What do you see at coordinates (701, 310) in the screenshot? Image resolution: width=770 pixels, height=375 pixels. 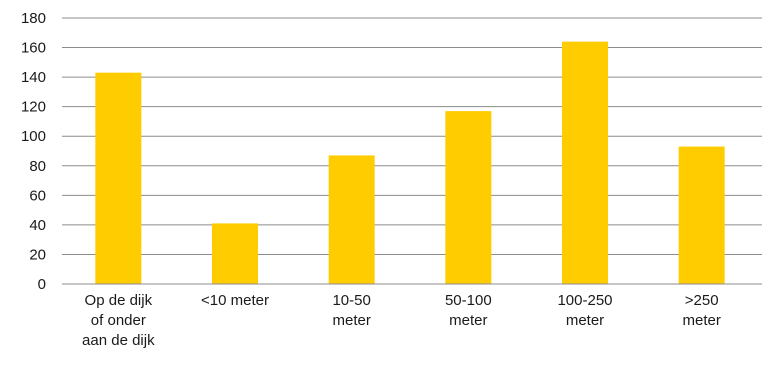 I see `x-category-label: >250 meter` at bounding box center [701, 310].